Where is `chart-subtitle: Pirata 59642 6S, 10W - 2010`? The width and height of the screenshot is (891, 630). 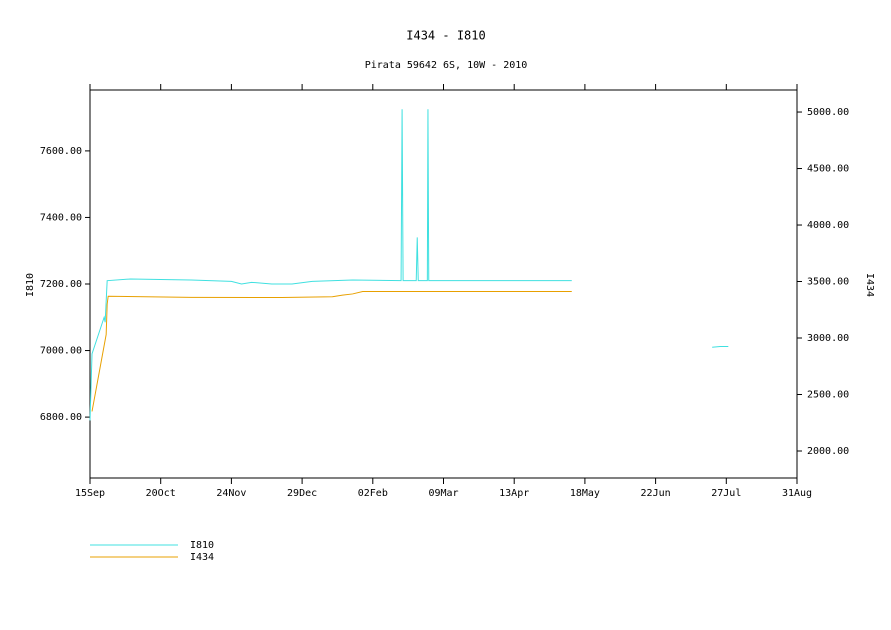 chart-subtitle: Pirata 59642 6S, 10W - 2010 is located at coordinates (446, 65).